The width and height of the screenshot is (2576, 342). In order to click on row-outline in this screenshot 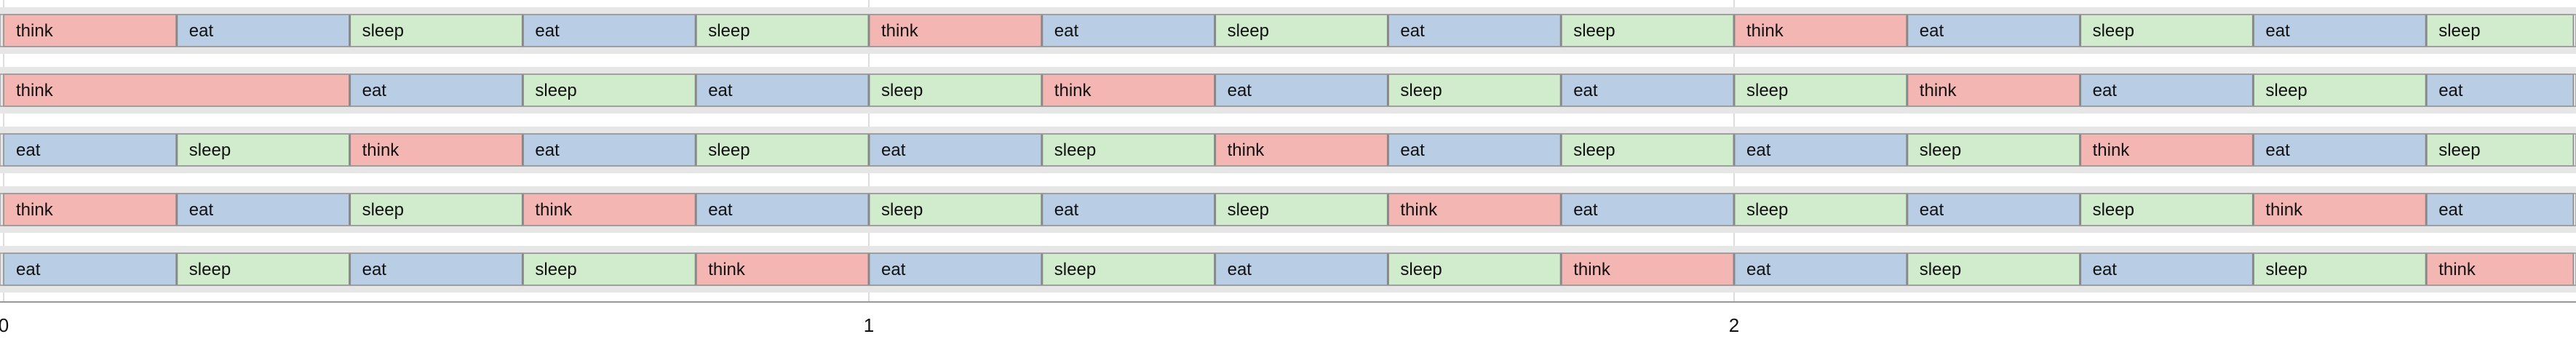, I will do `click(1288, 150)`.